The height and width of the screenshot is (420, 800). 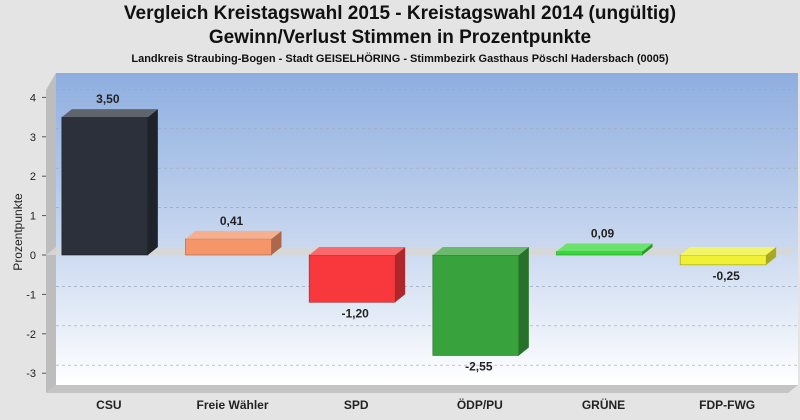 I want to click on bar-value-label: -0,25, so click(x=726, y=276).